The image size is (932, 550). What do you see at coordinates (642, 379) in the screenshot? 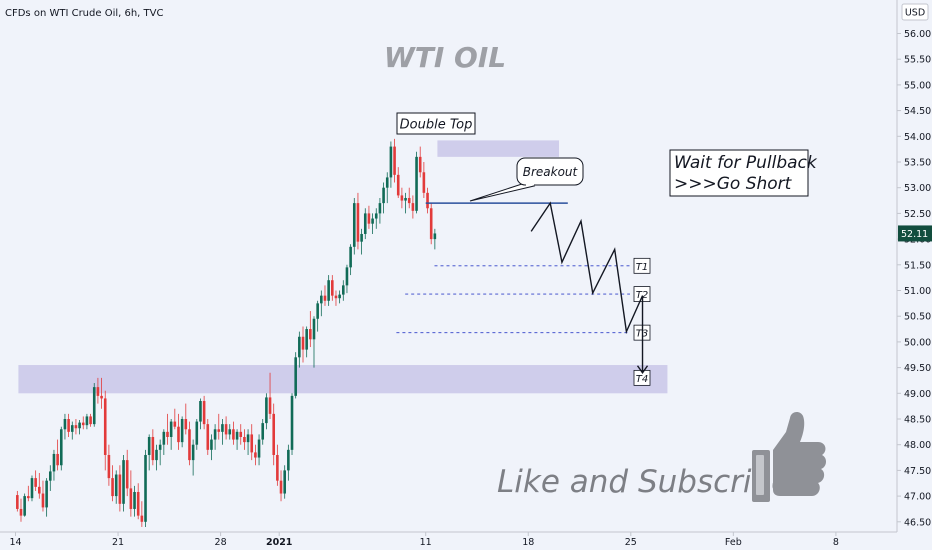
I see `target-label-t4: T4` at bounding box center [642, 379].